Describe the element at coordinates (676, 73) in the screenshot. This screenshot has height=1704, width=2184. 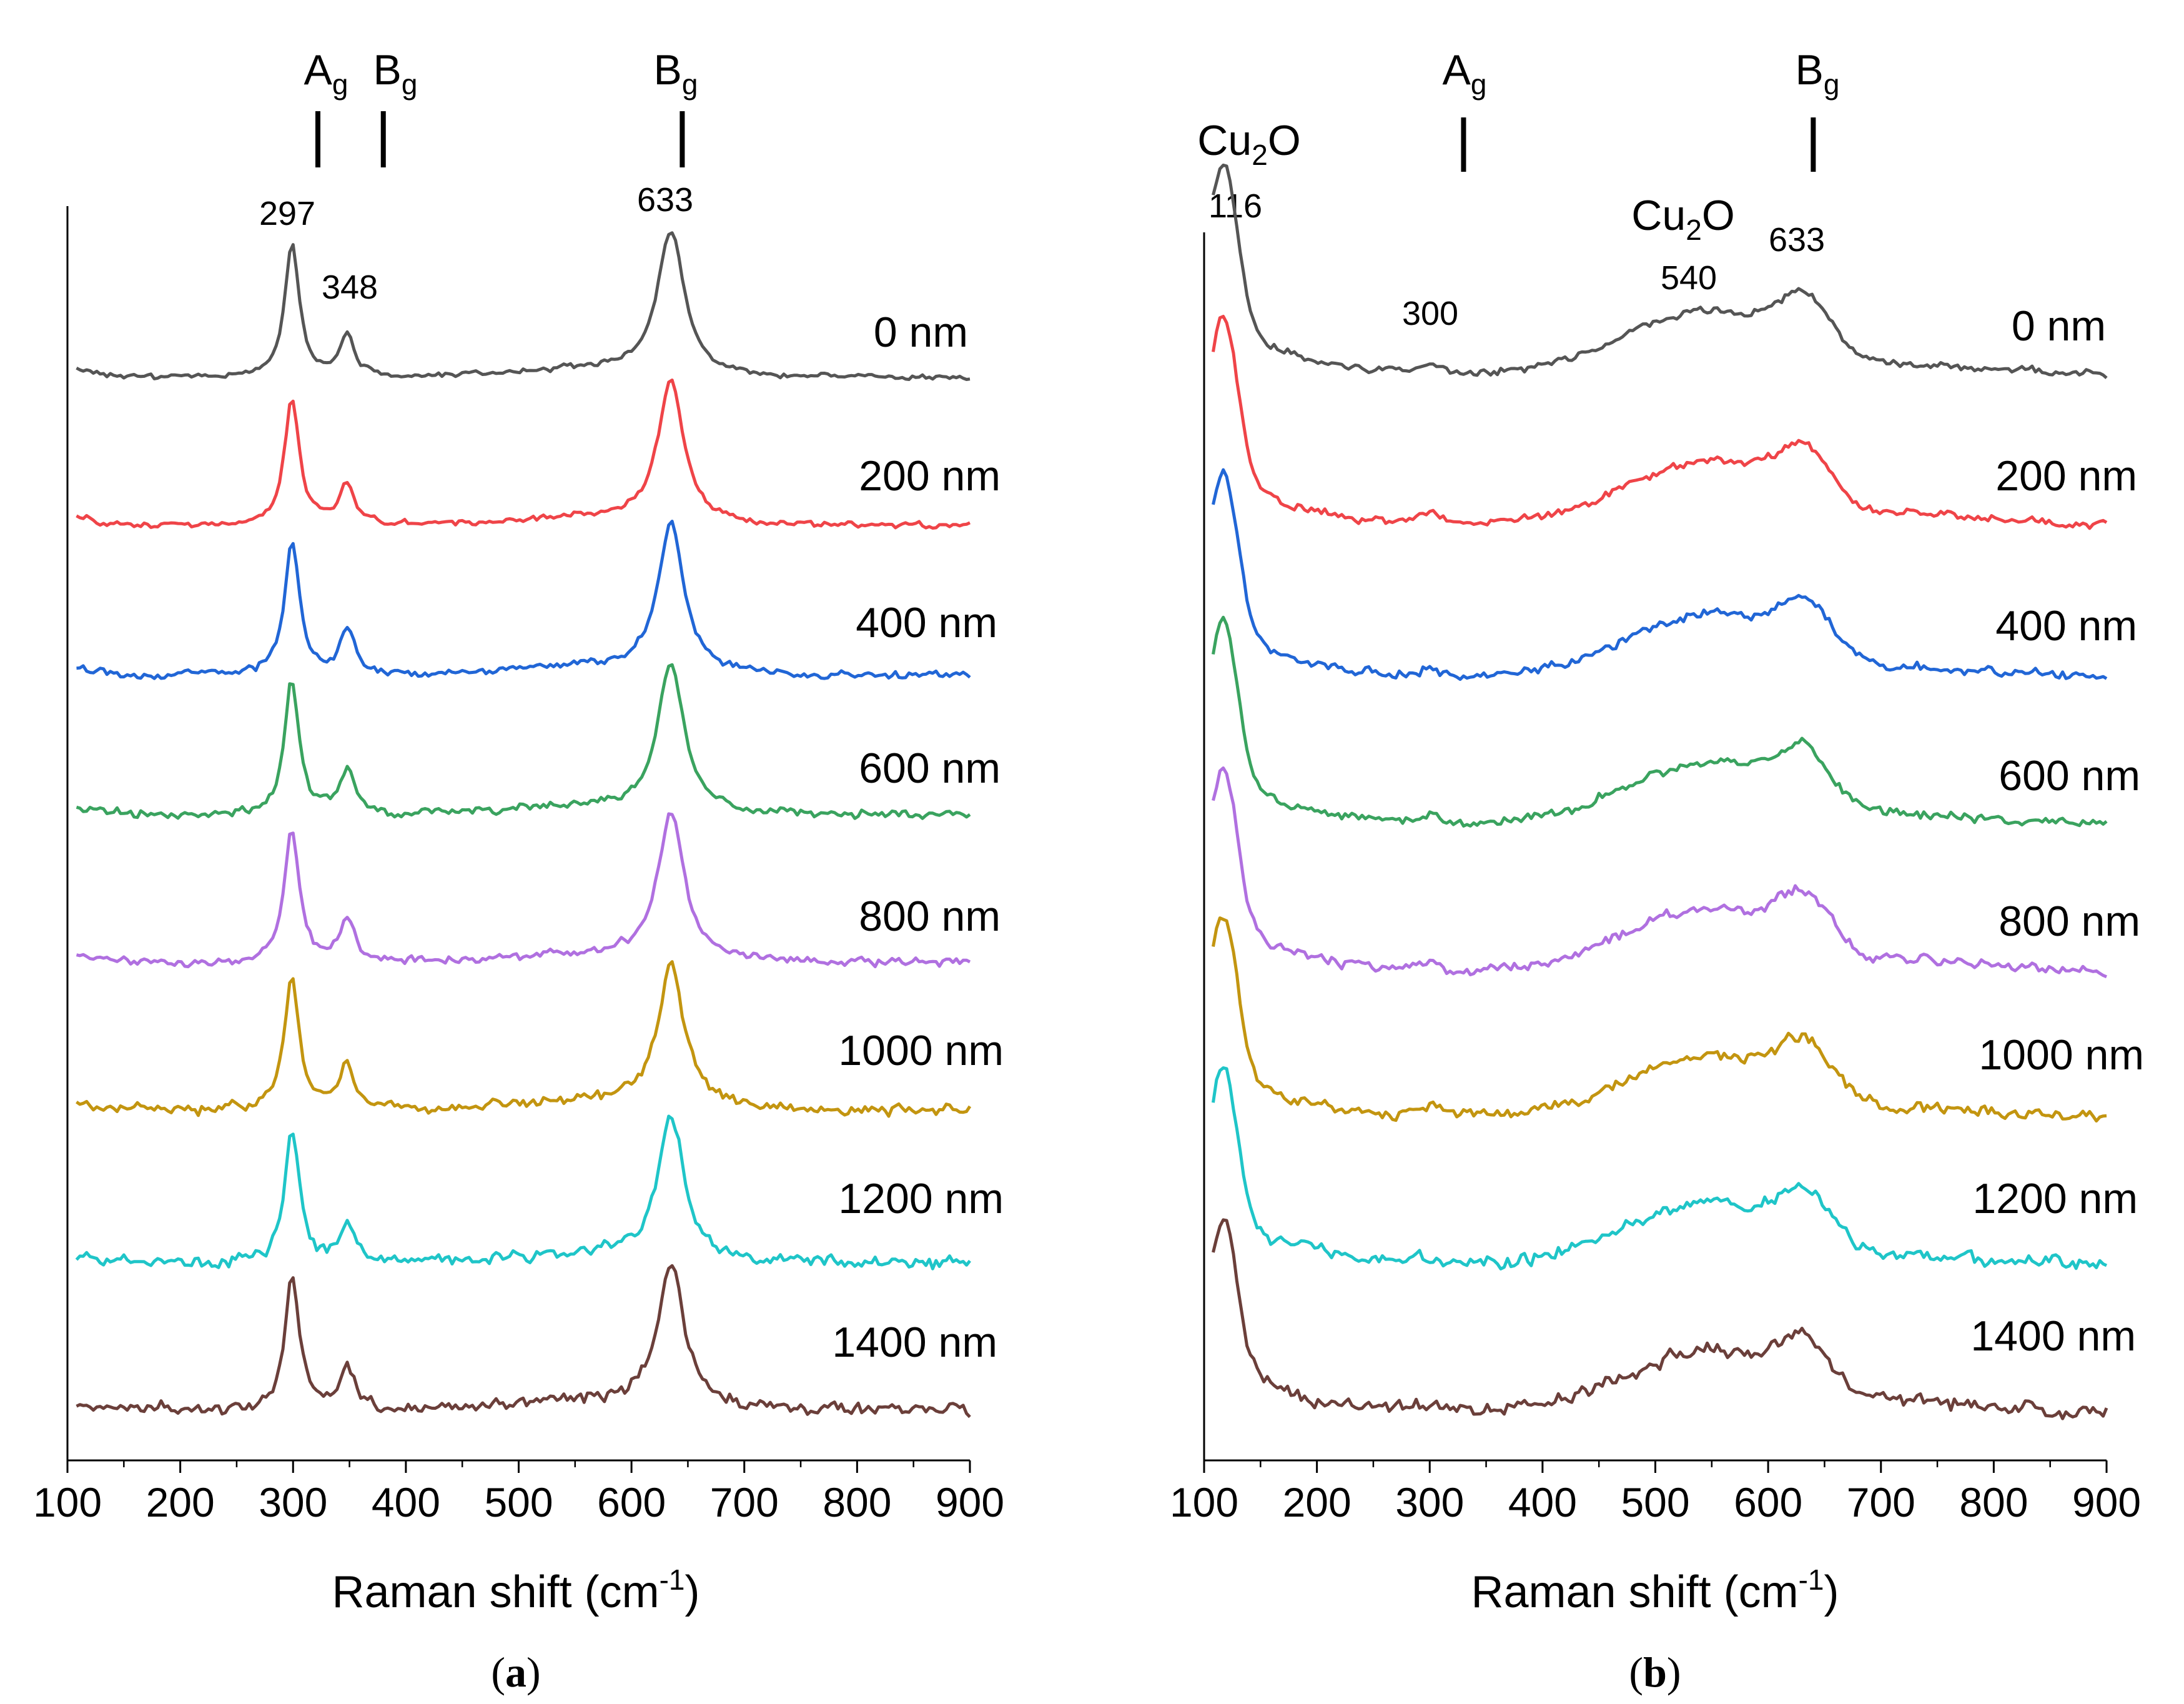
I see `panel-a-mode-label-bg-2: Bg` at that location.